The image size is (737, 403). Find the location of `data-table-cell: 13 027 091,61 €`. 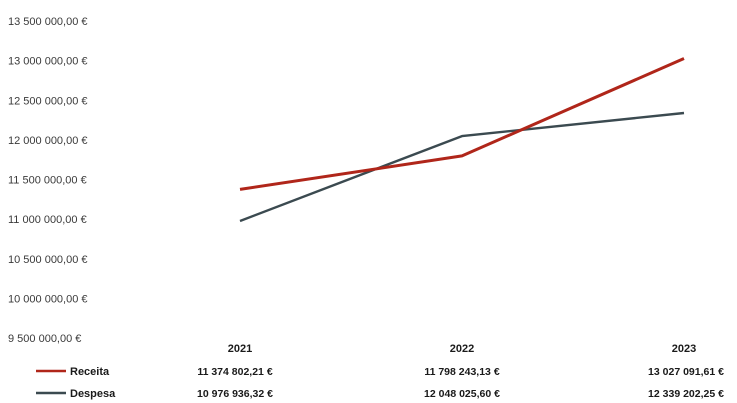

data-table-cell: 13 027 091,61 € is located at coordinates (686, 372).